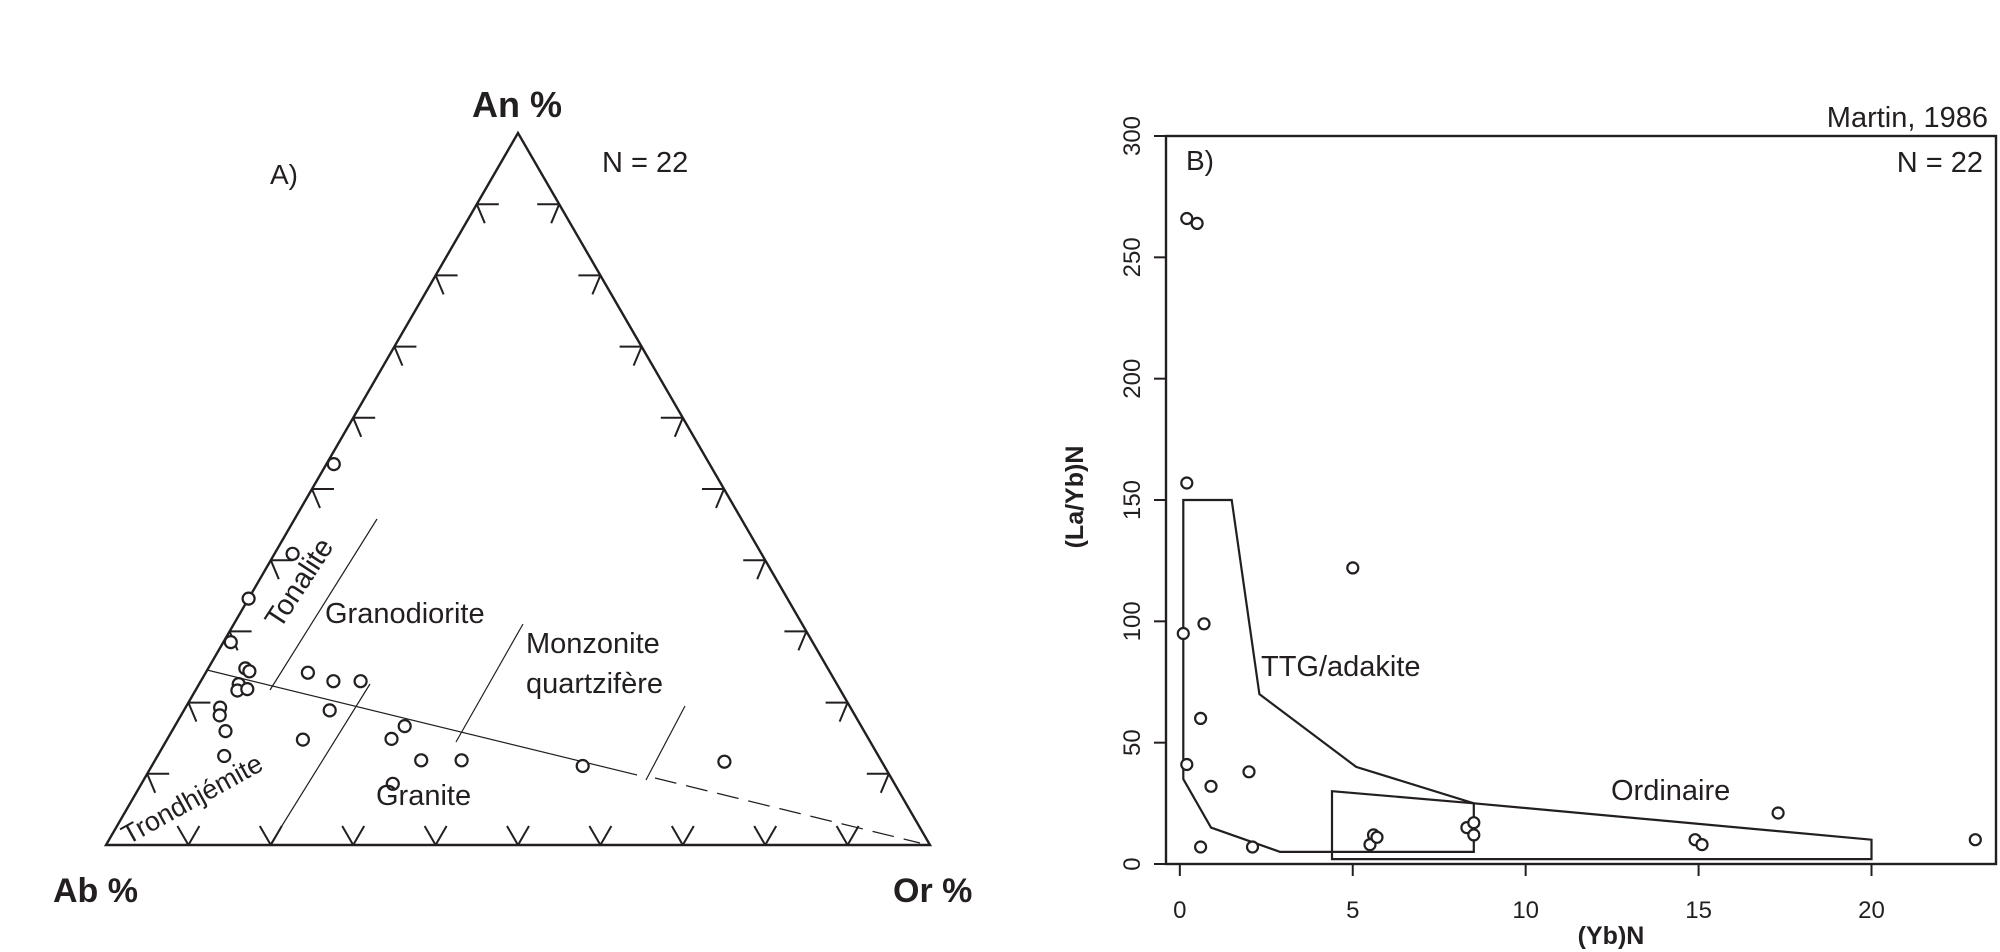 The width and height of the screenshot is (2000, 952). I want to click on y-tick-label: 150, so click(1132, 500).